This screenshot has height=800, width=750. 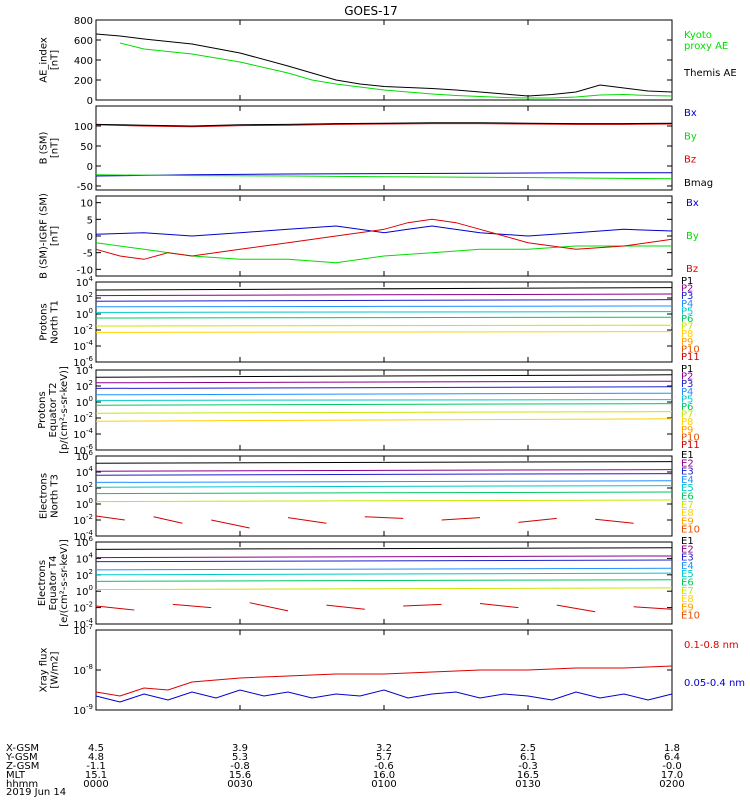 I want to click on y-tick-label: 50, so click(x=86, y=147).